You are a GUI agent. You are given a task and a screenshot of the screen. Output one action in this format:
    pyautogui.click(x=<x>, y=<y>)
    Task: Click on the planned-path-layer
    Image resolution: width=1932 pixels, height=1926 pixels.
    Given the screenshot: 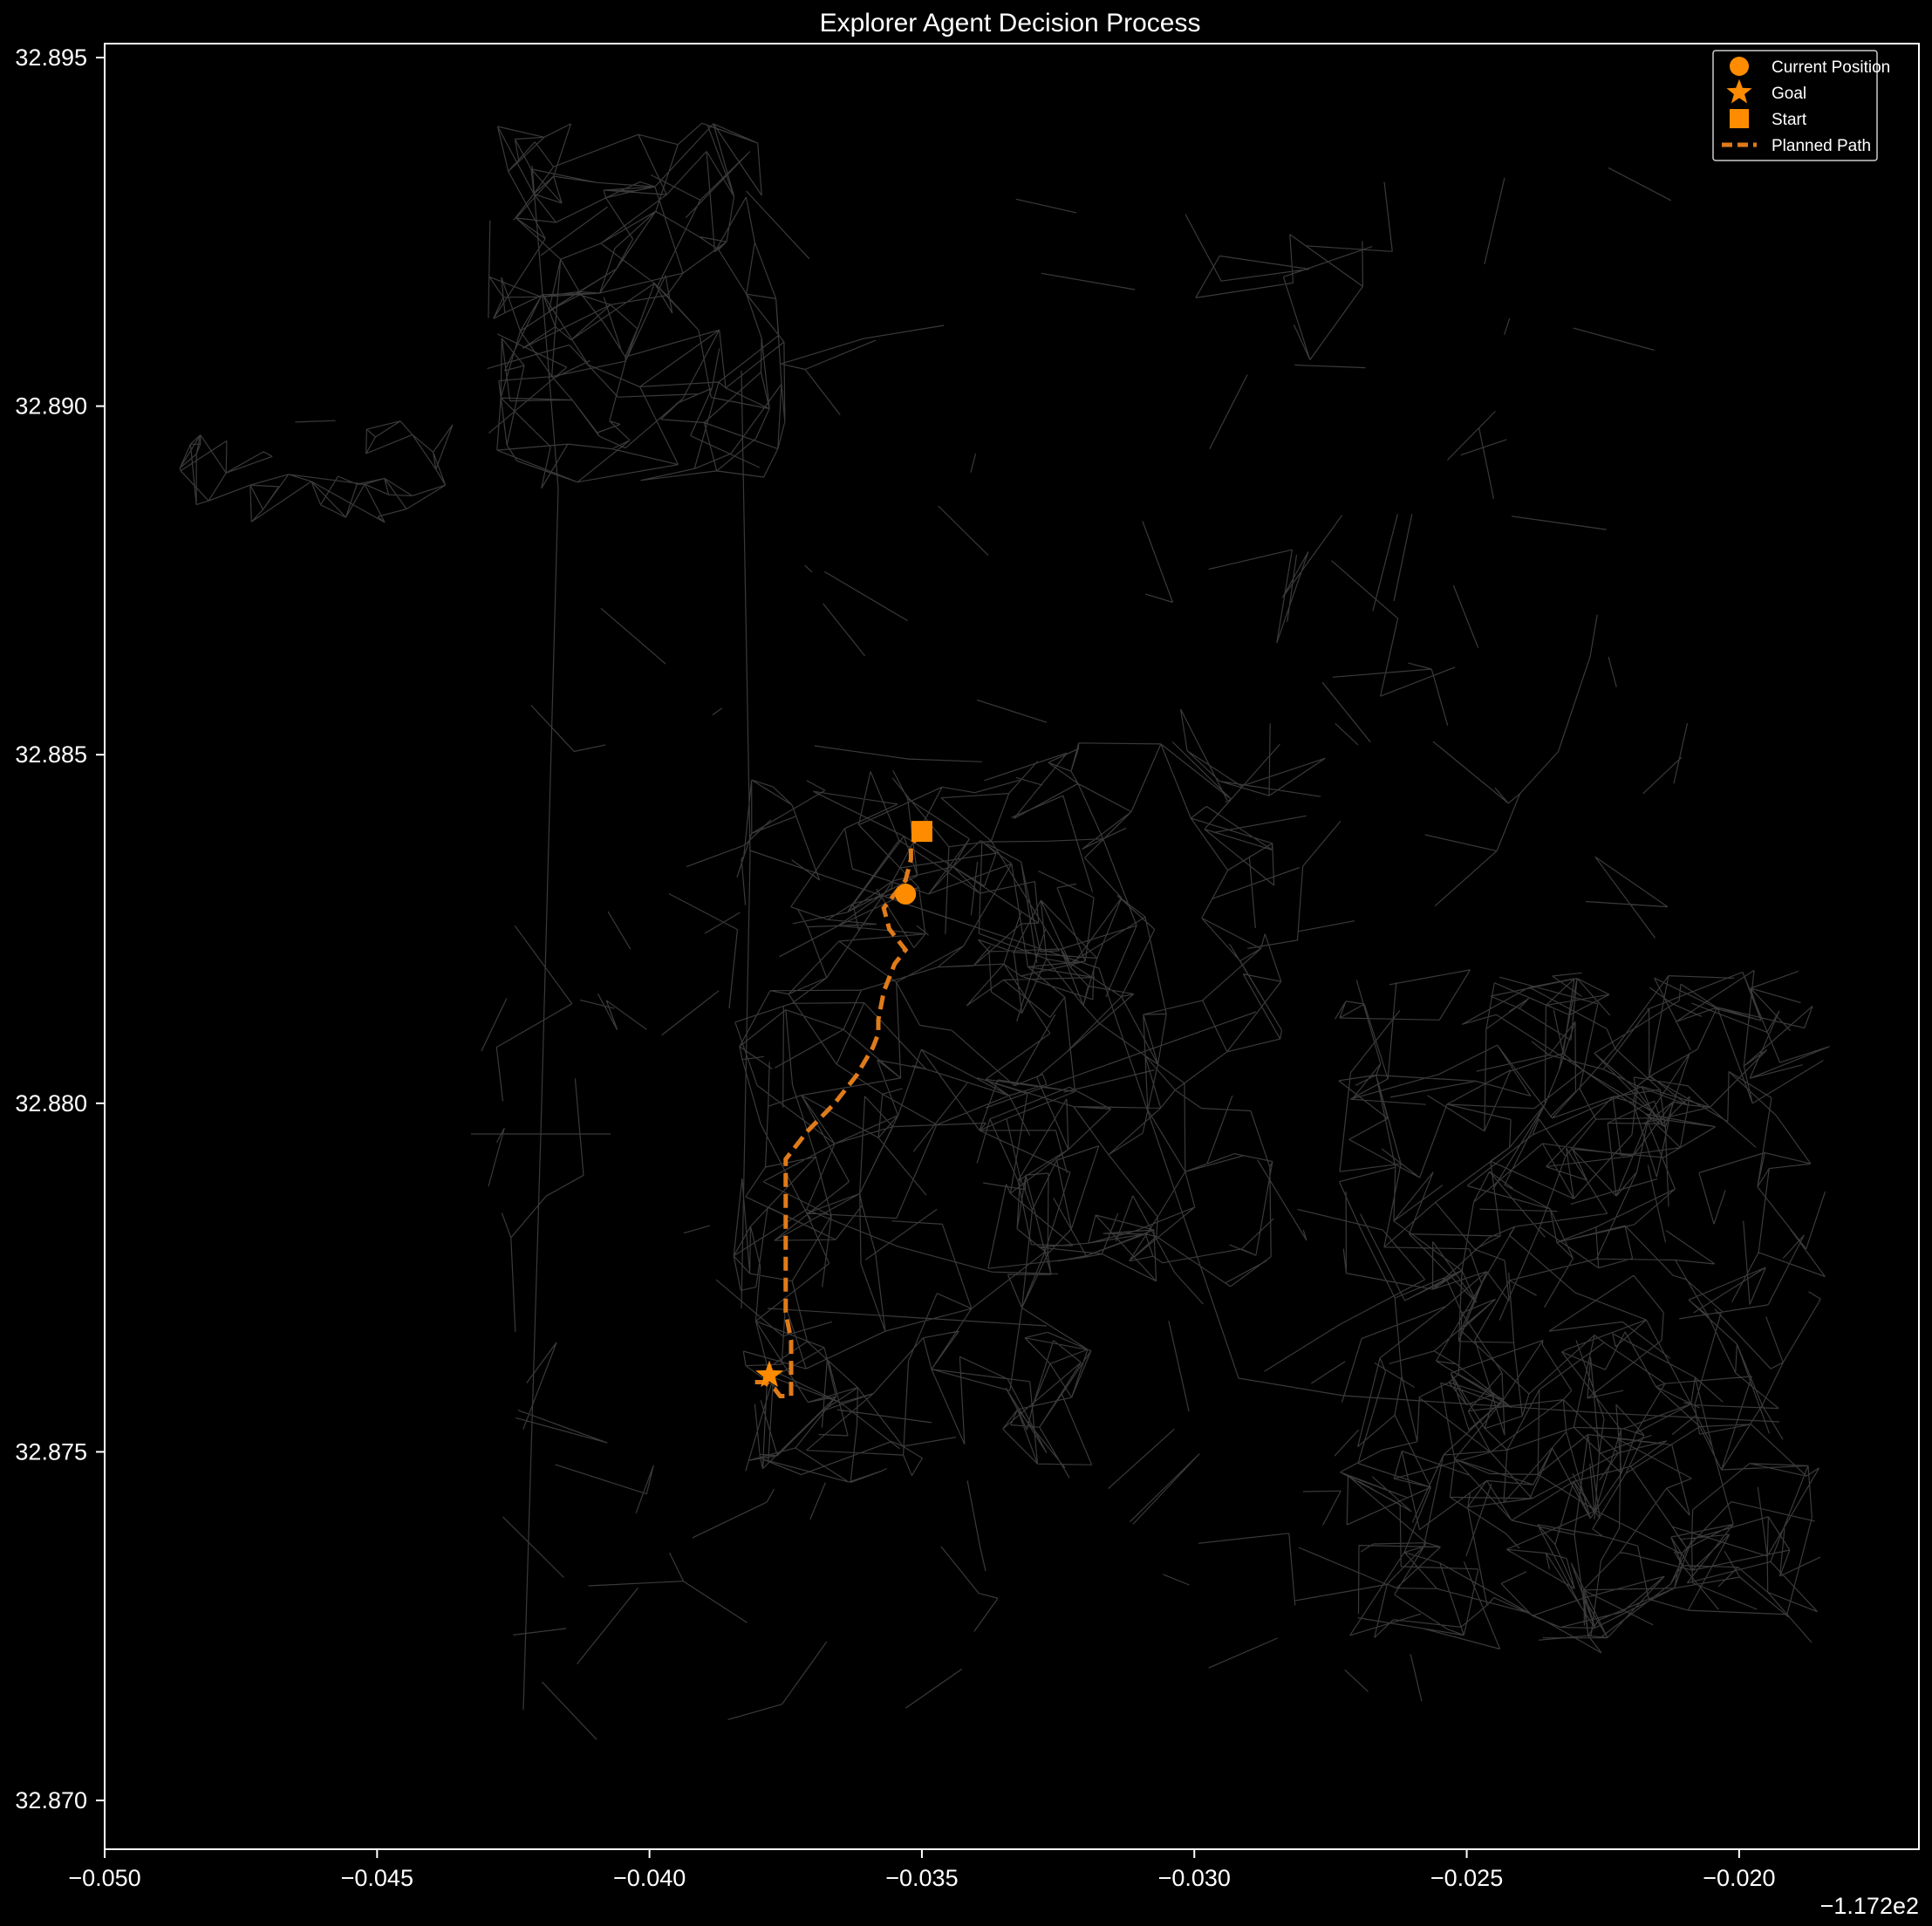 What is the action you would take?
    pyautogui.click(x=838, y=1114)
    